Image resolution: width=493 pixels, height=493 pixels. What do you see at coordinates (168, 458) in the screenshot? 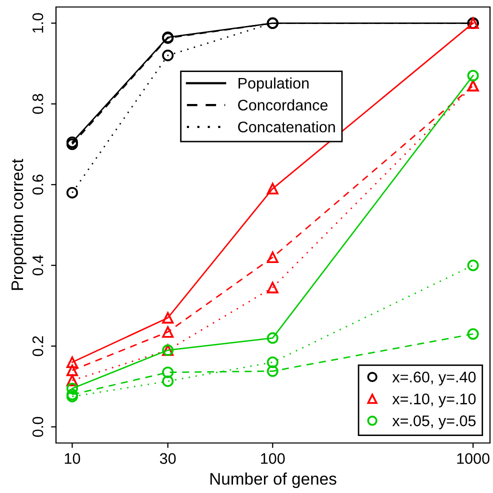
I see `x-tick-label: 30` at bounding box center [168, 458].